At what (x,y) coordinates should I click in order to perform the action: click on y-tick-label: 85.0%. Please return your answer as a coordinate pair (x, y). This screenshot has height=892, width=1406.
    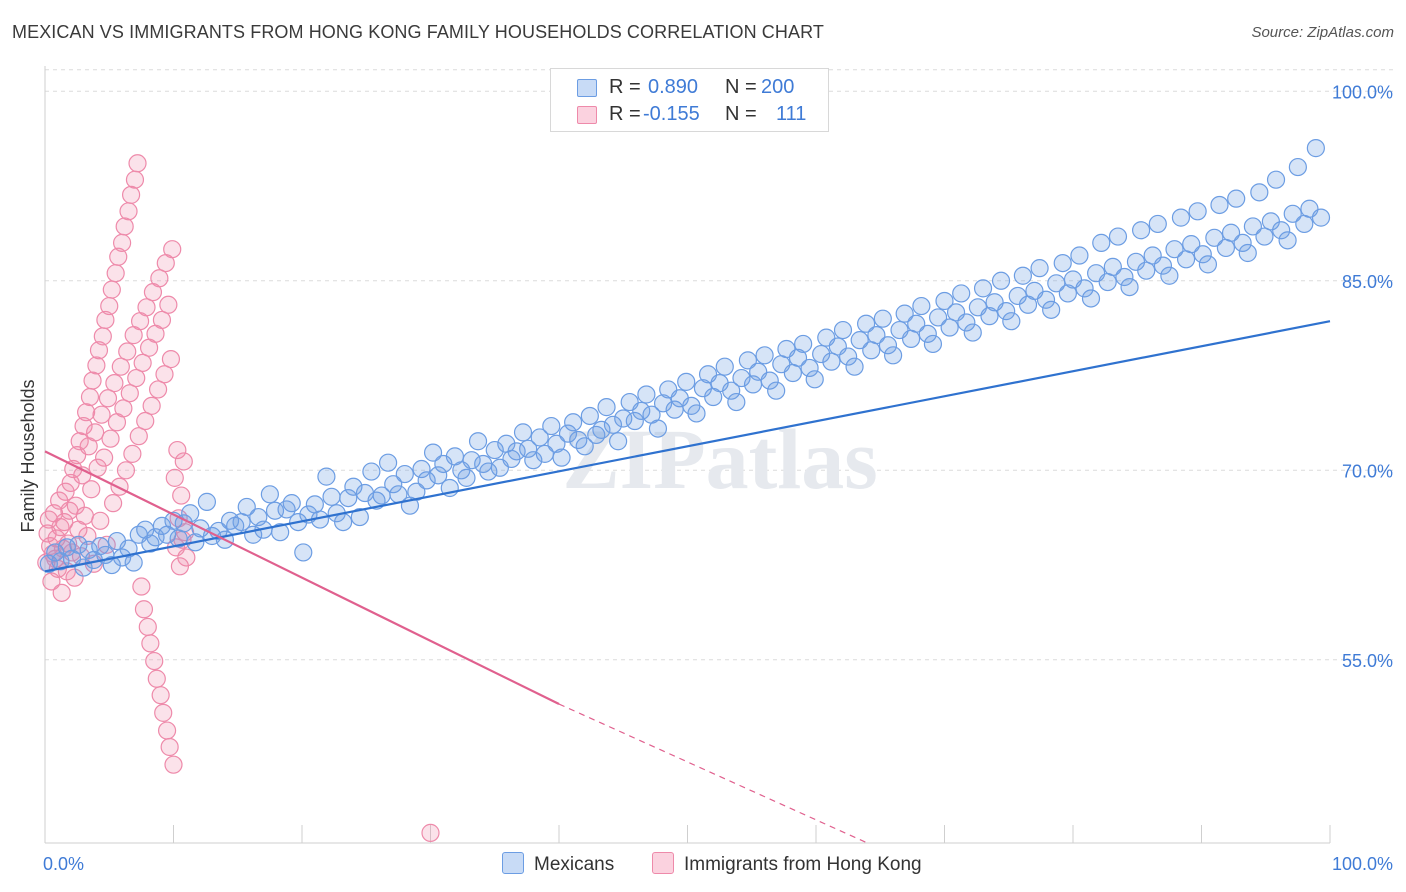
    Looking at the image, I should click on (1367, 282).